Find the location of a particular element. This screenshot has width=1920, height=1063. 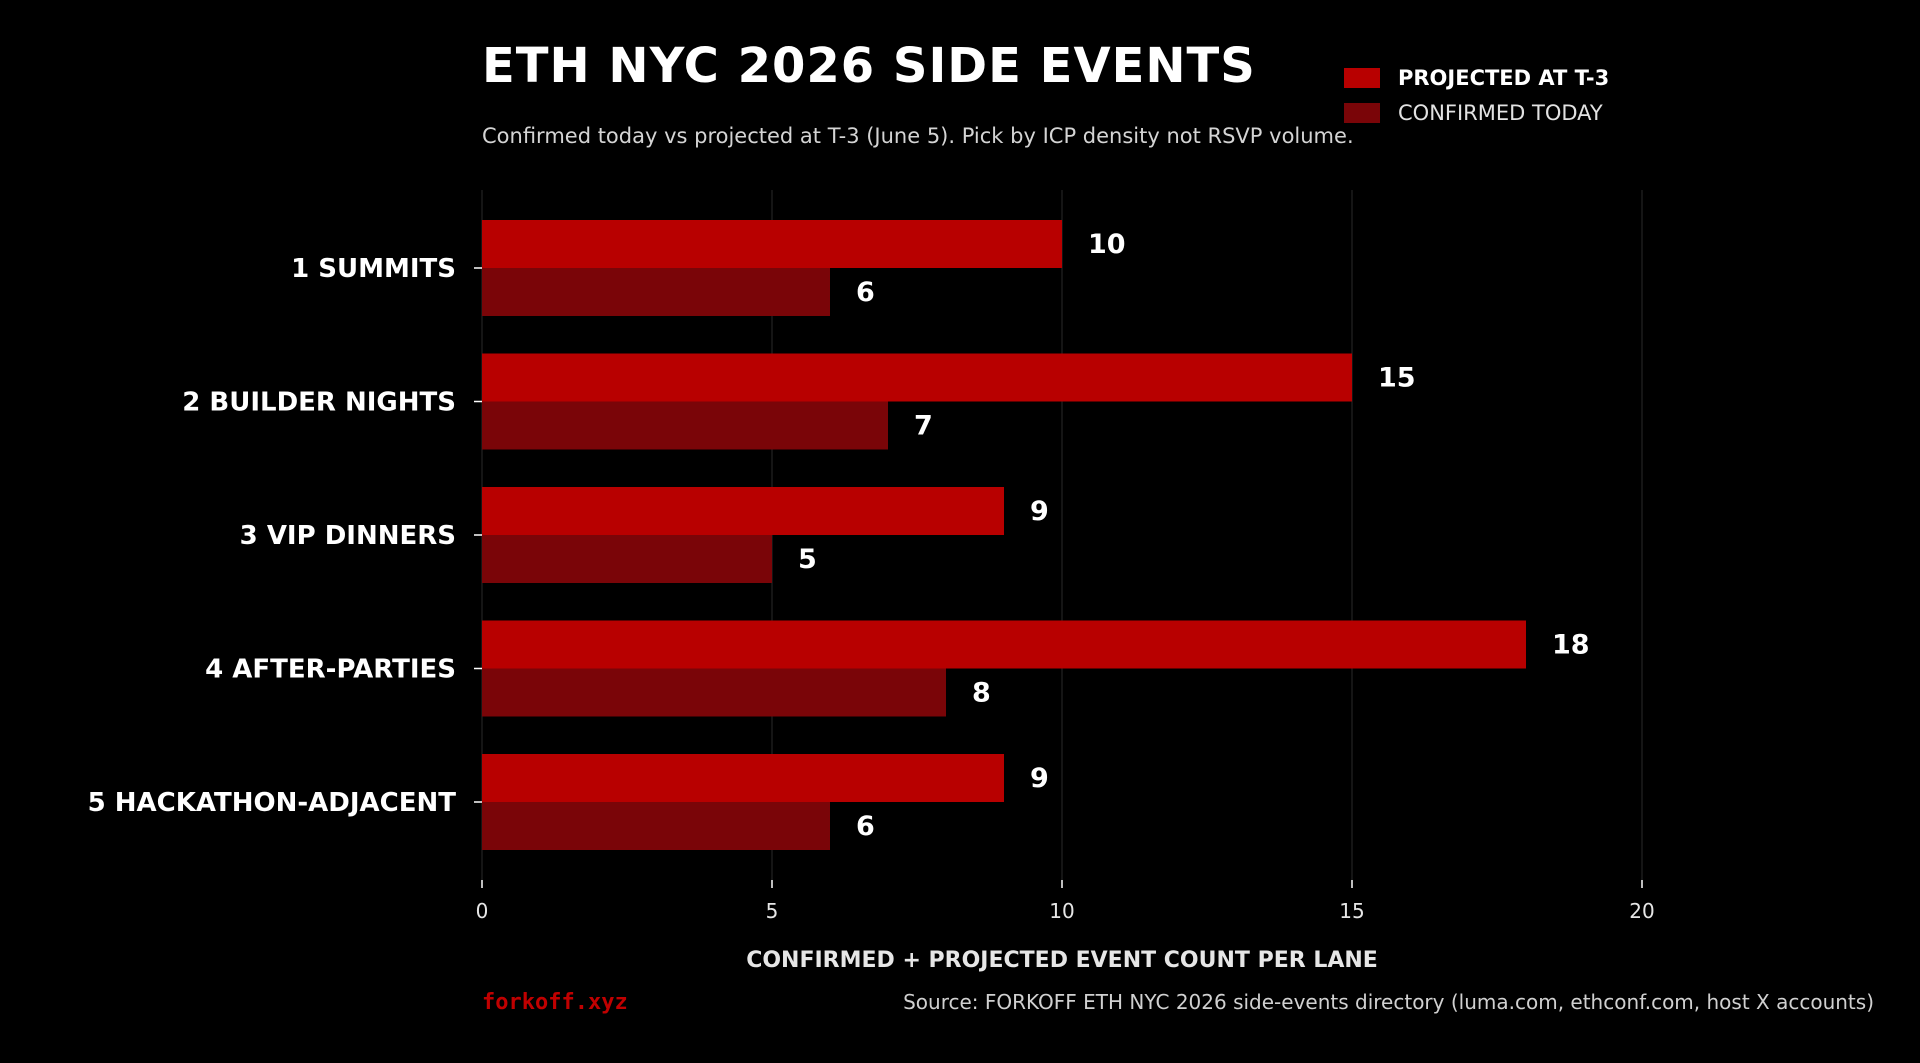

data-label-projected-1: 10 is located at coordinates (1107, 244).